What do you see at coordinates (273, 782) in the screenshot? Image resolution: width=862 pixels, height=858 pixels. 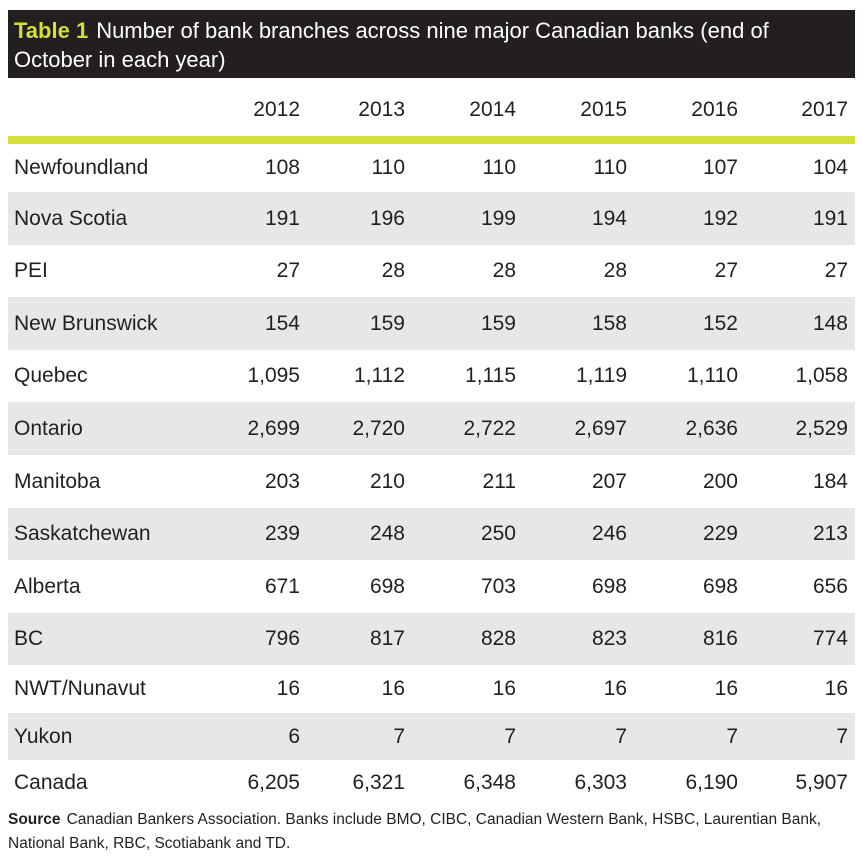 I see `cell: 6,205` at bounding box center [273, 782].